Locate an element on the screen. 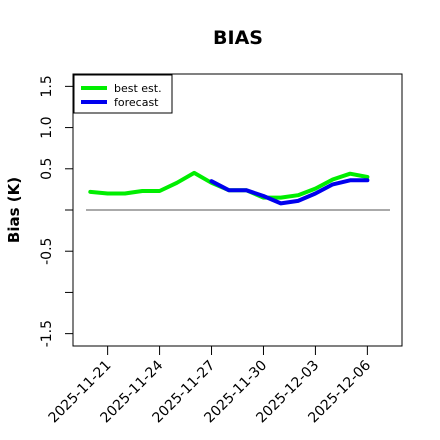  legend-label-best-est: best est. is located at coordinates (138, 88).